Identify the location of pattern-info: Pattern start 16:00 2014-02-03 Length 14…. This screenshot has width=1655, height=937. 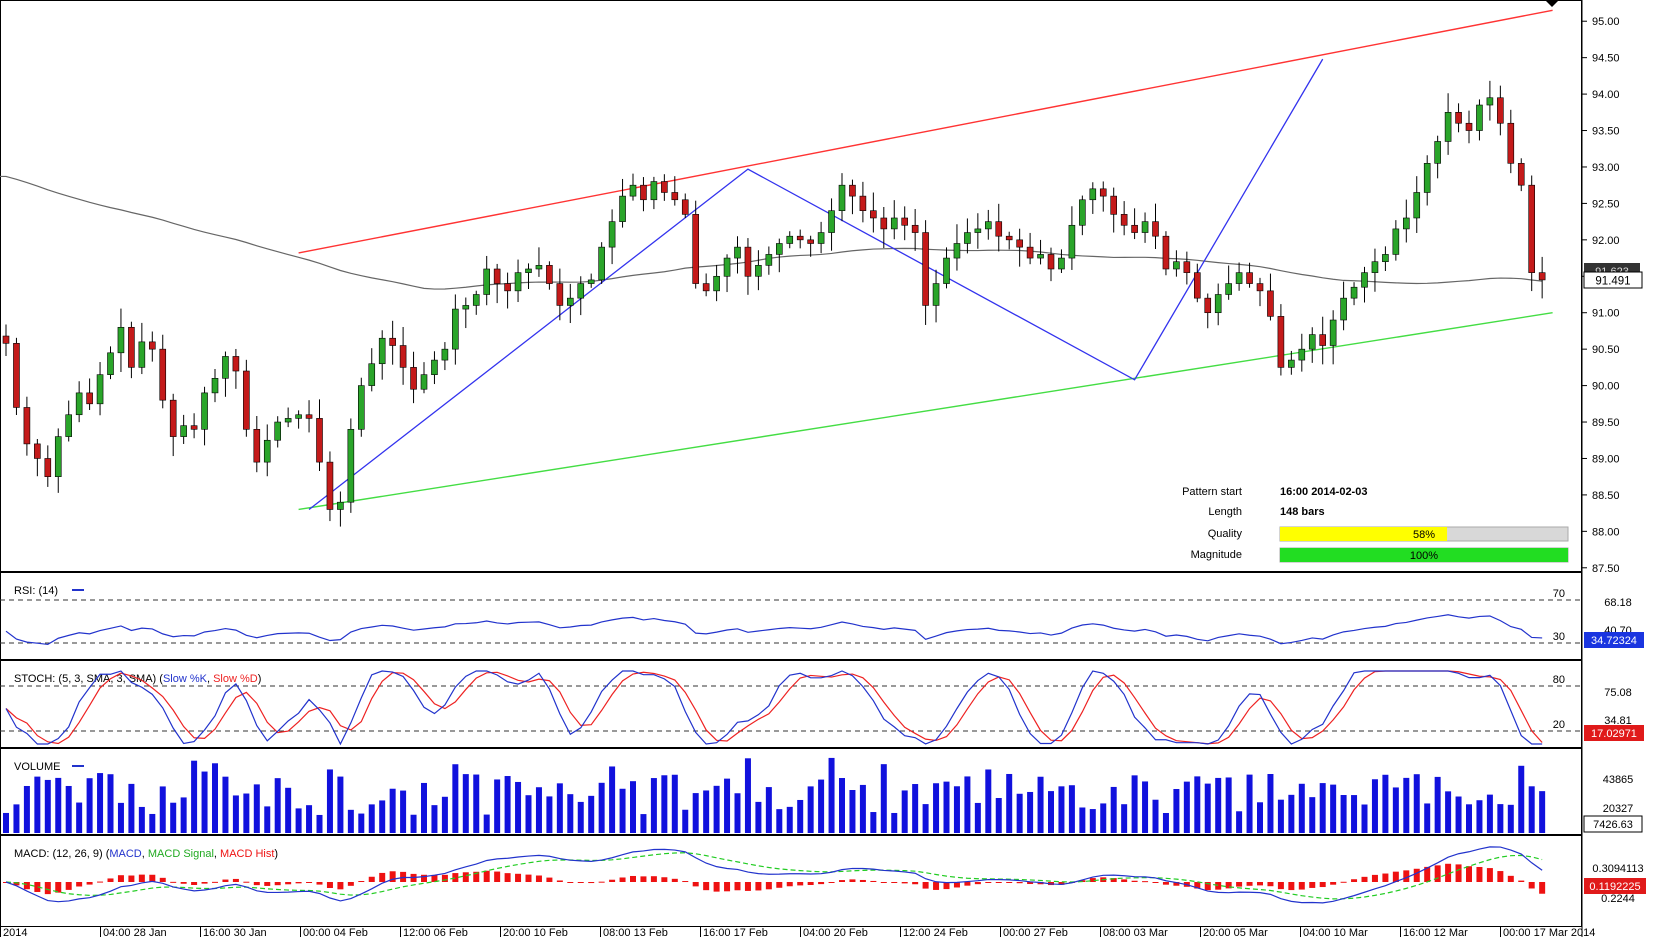
(1375, 524).